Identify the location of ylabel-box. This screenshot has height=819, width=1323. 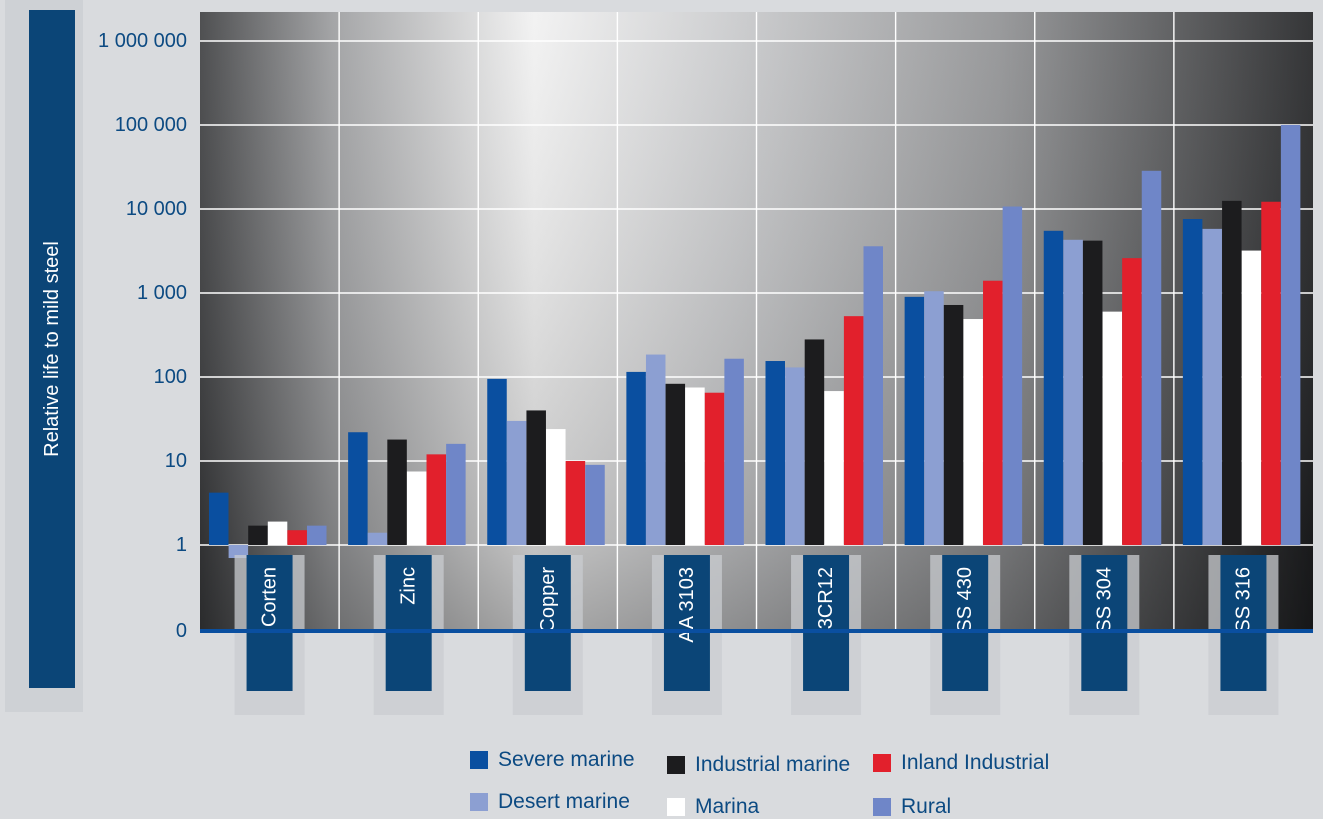
(52, 349).